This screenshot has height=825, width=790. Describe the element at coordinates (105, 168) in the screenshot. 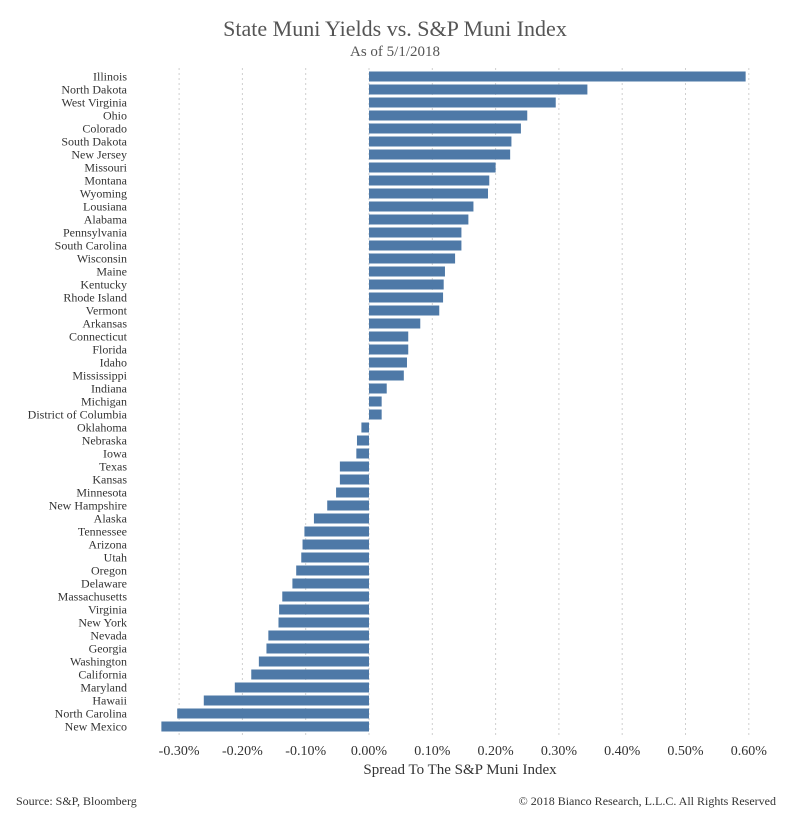

I see `category-label: Missouri` at that location.